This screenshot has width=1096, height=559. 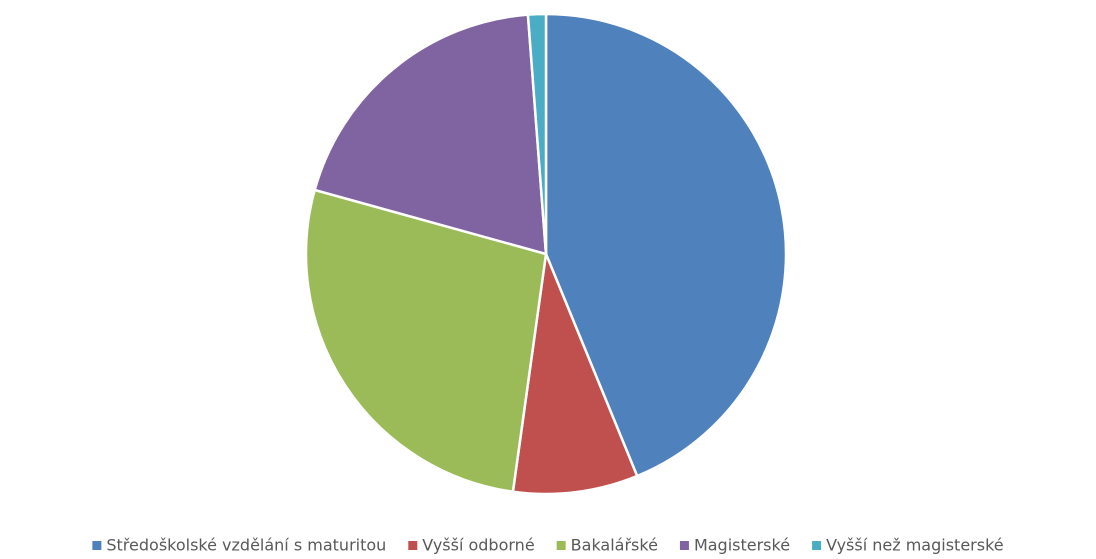 I want to click on legend-label: Středoškolské vzdělání s maturitou, so click(x=246, y=545).